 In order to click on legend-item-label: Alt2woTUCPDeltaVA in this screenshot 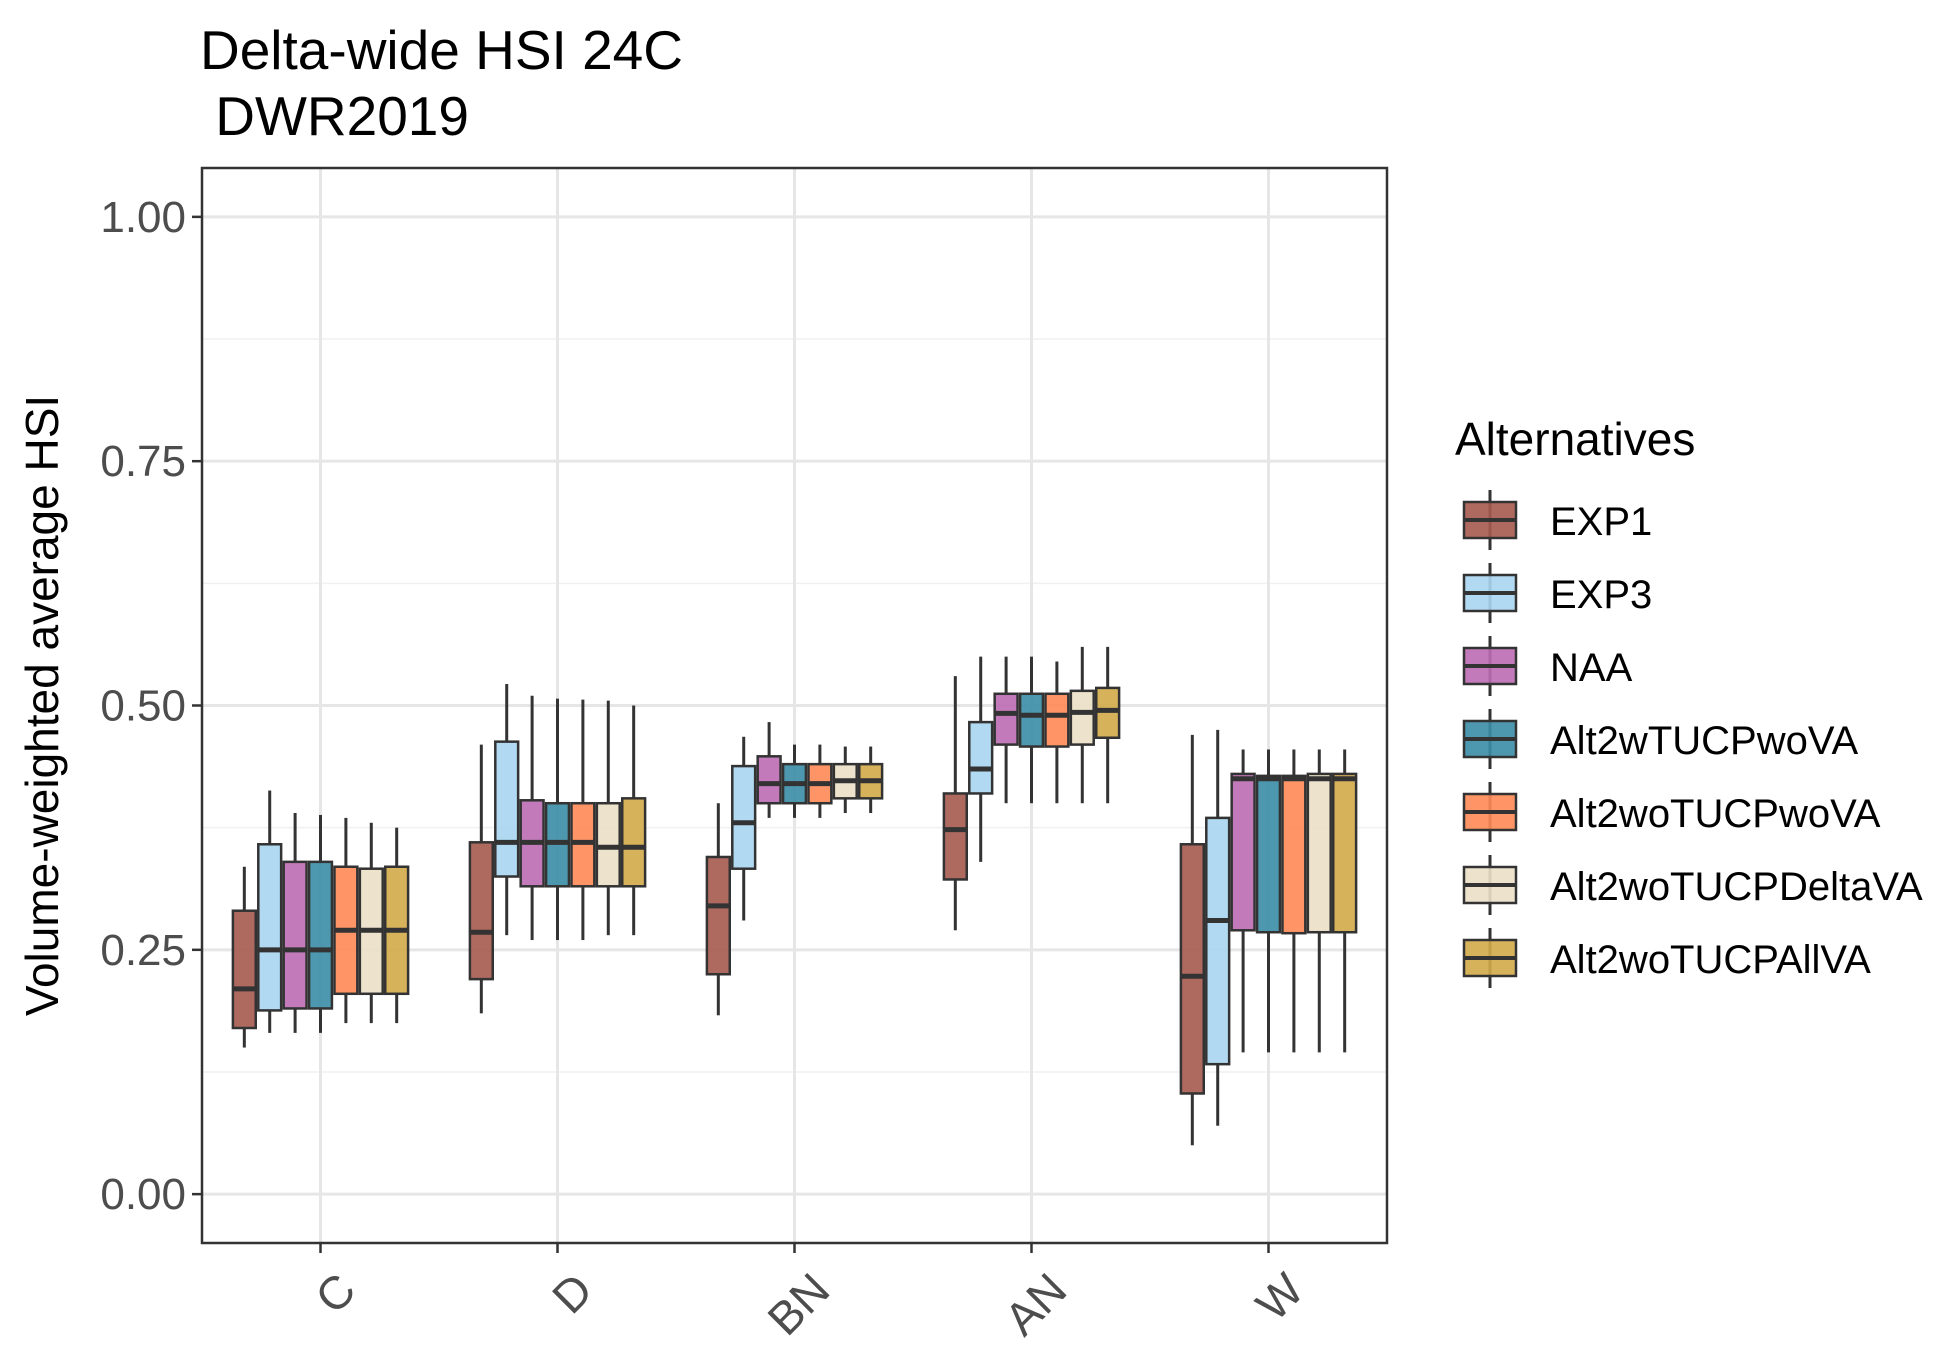, I will do `click(1736, 887)`.